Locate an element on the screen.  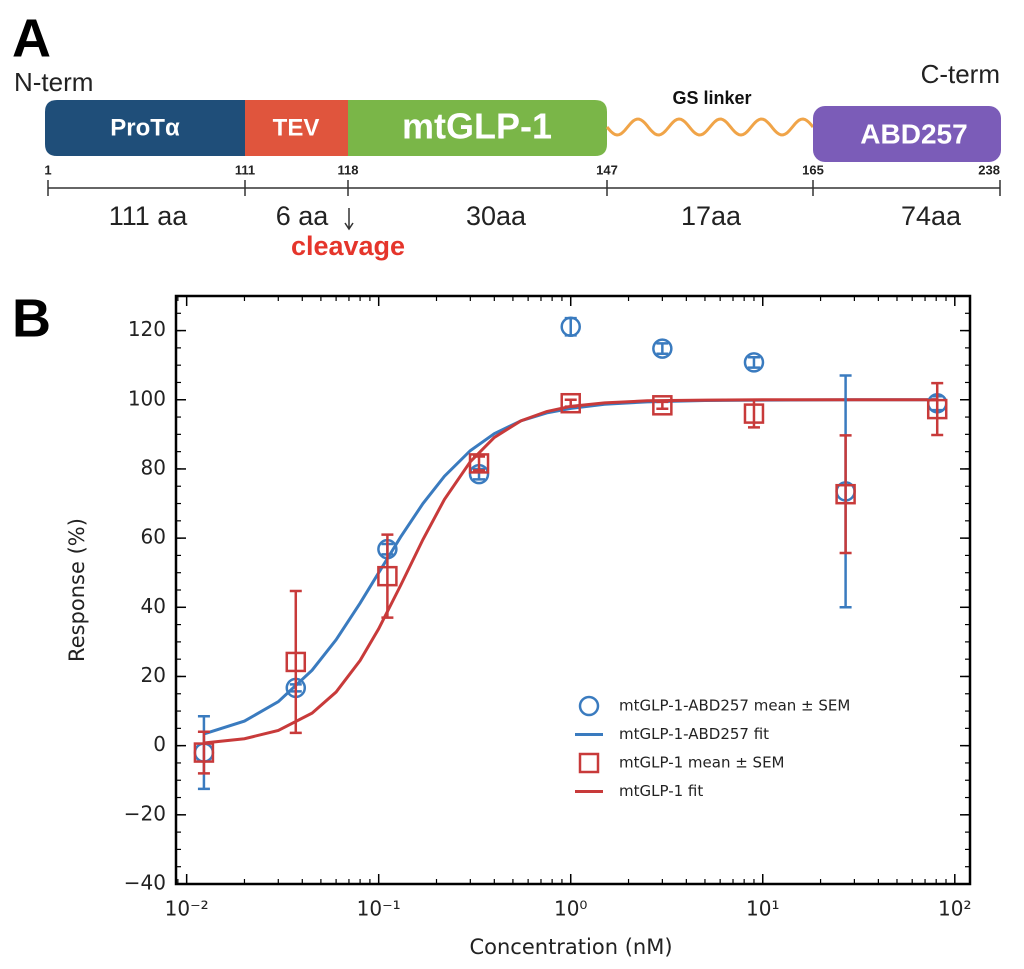
position-label: 147 is located at coordinates (607, 169).